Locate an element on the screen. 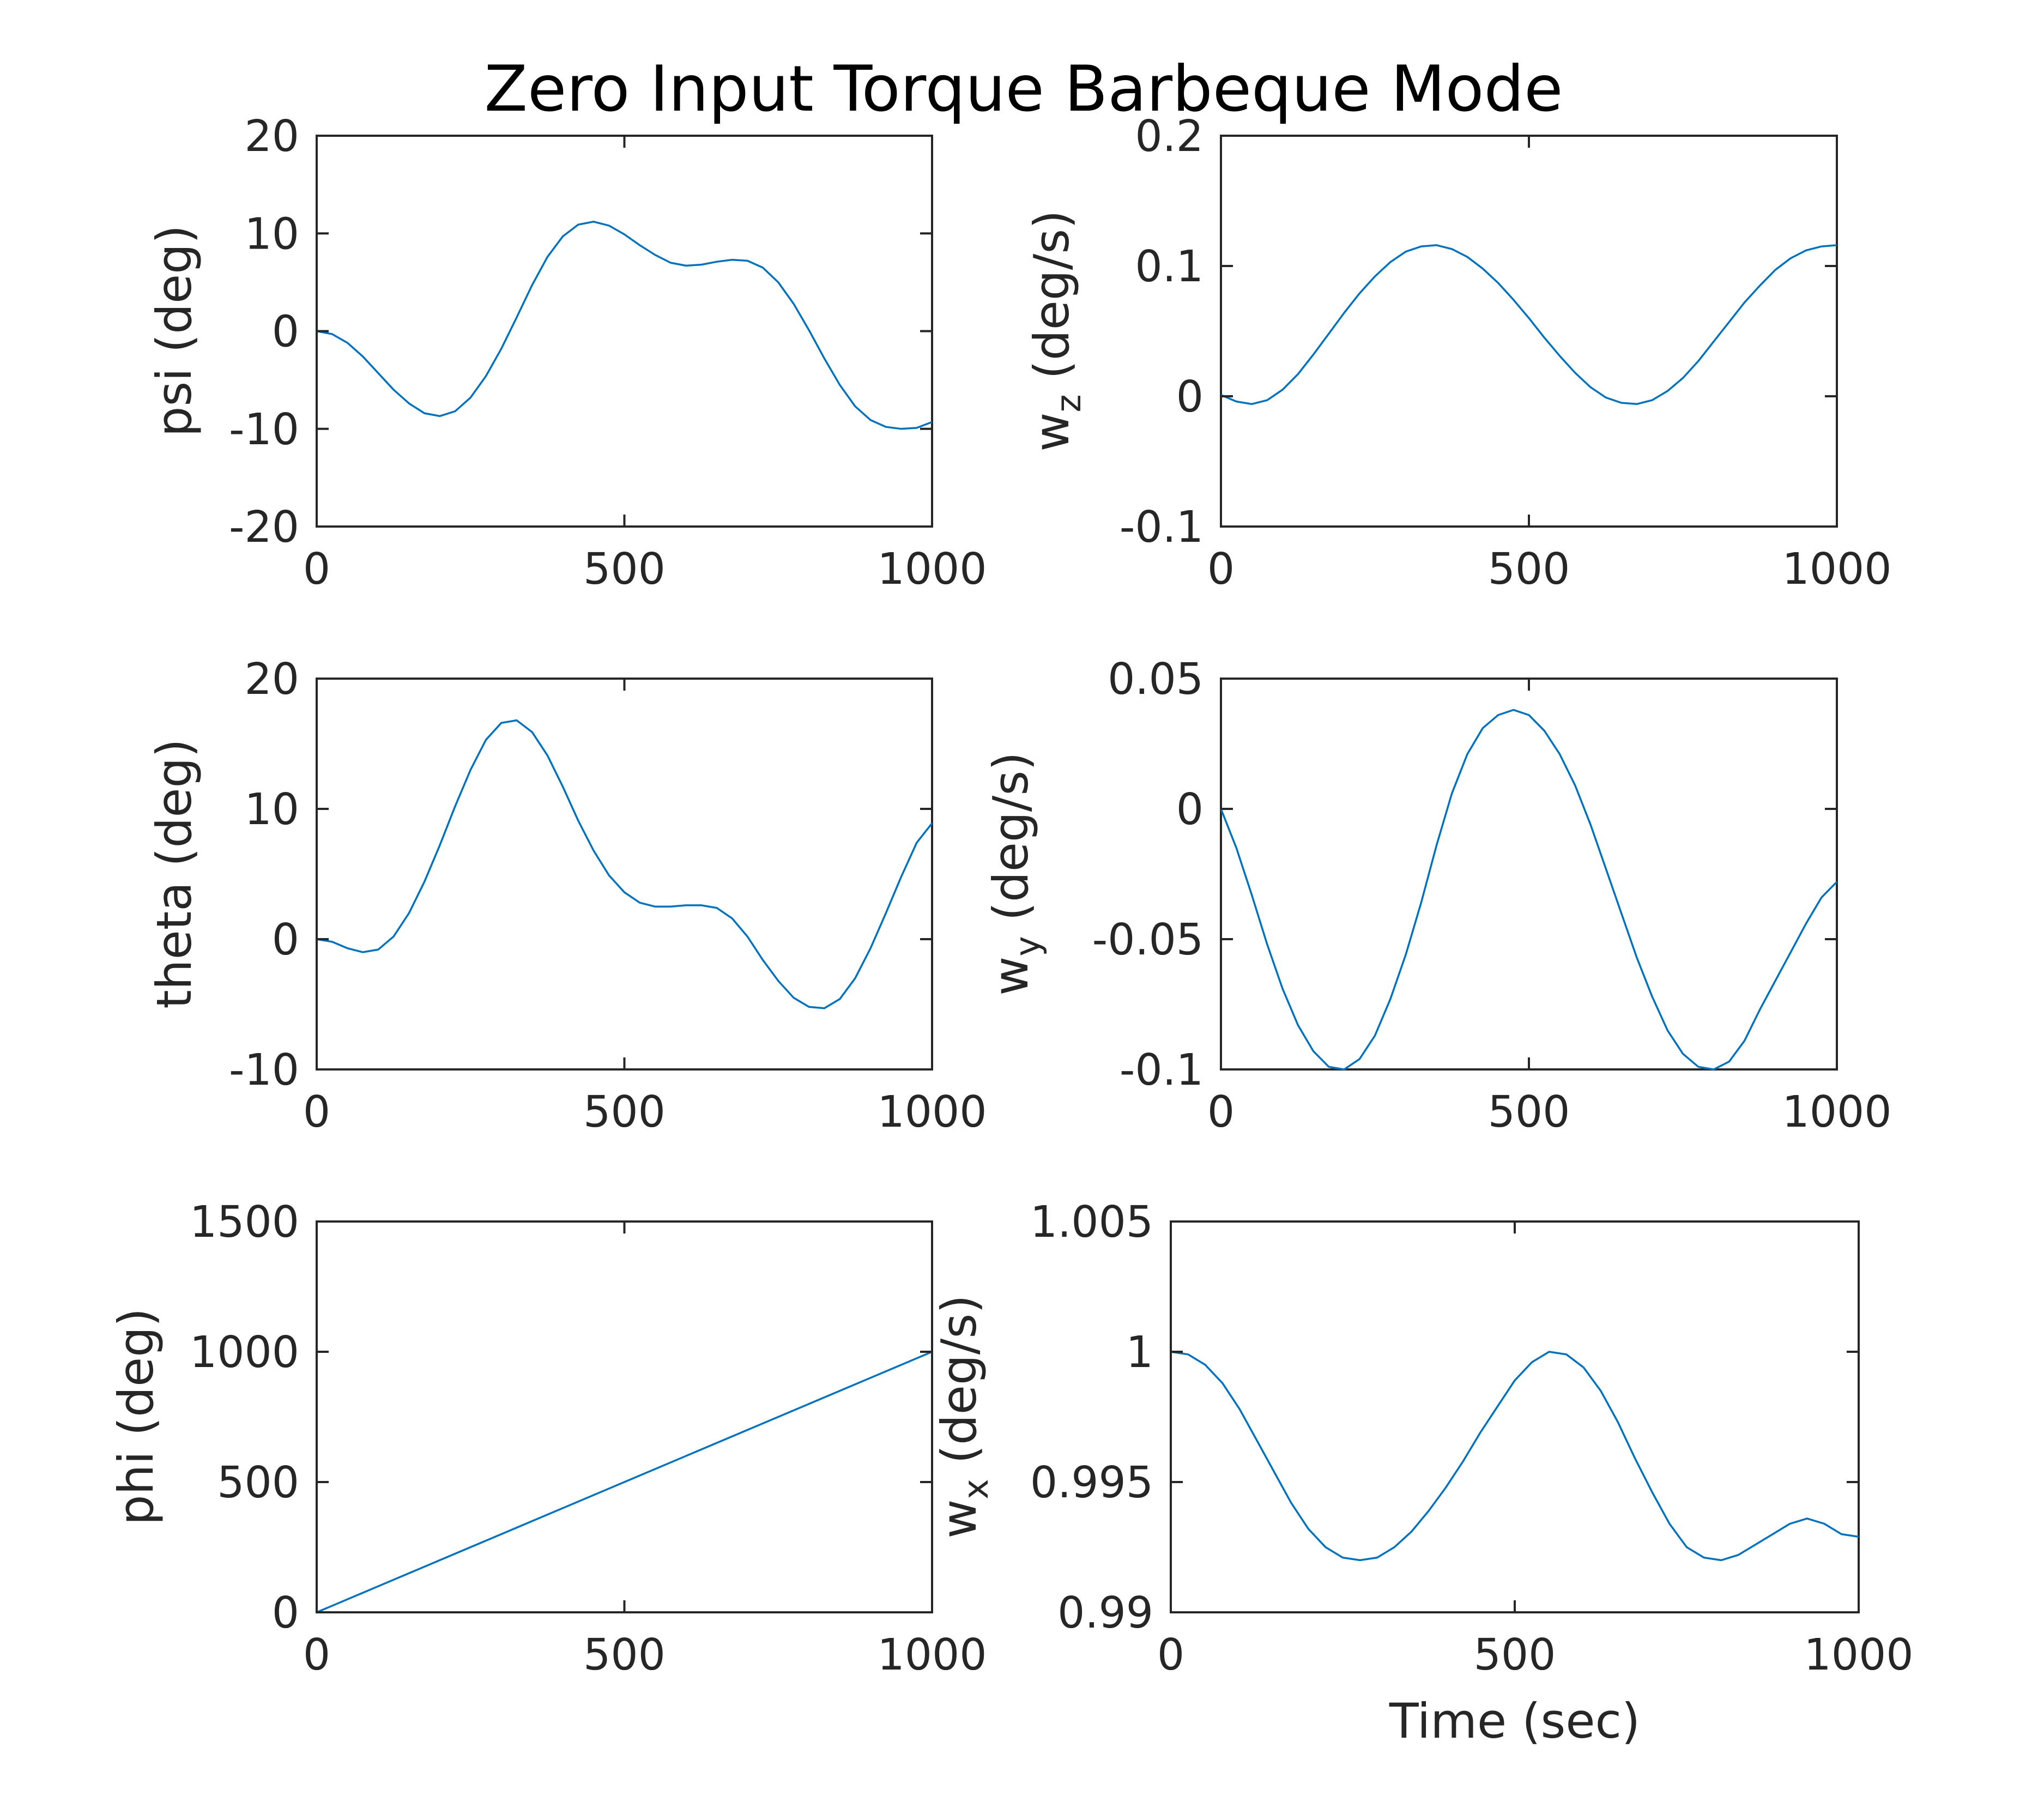  y-tick-label: 1500 is located at coordinates (245, 1222).